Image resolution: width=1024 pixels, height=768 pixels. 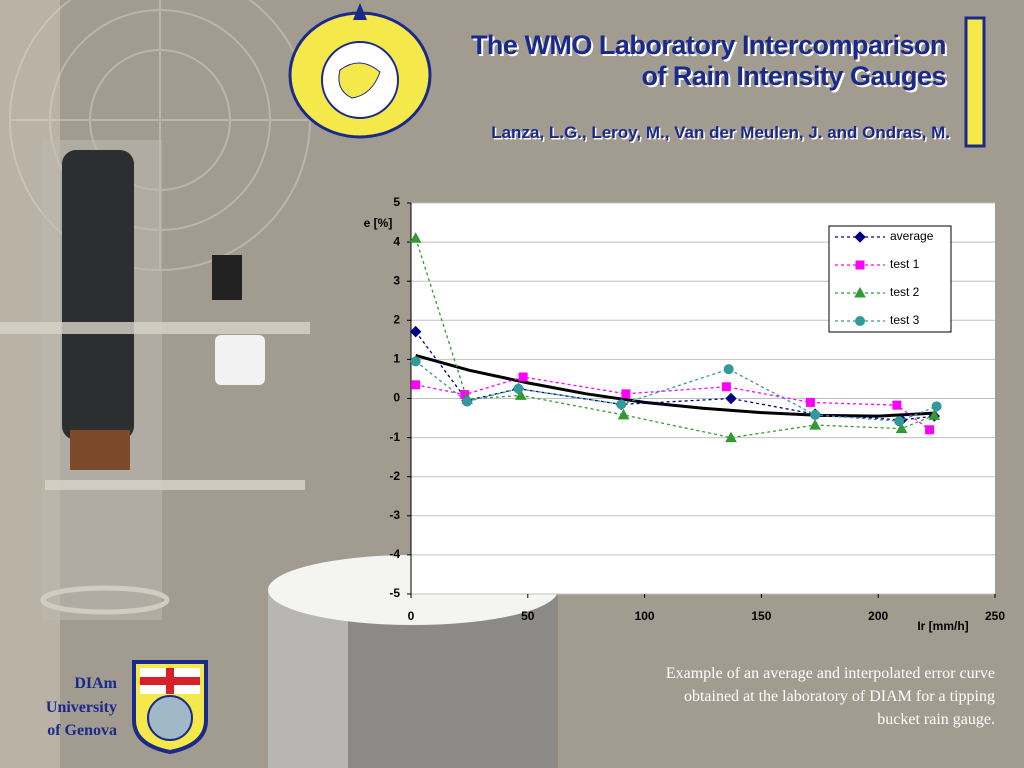 I want to click on gauge-base, so click(x=100, y=450).